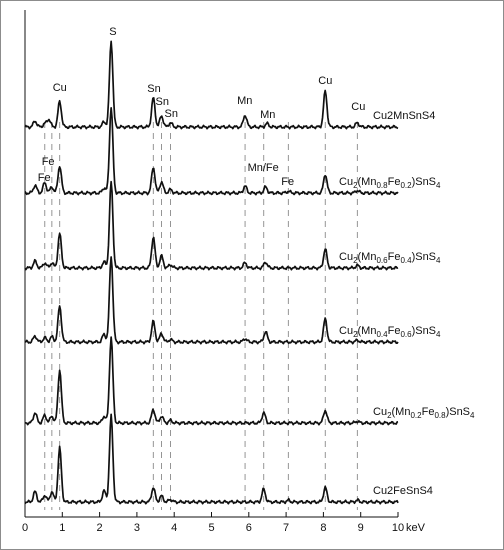 The height and width of the screenshot is (550, 504). Describe the element at coordinates (390, 332) in the screenshot. I see `series-label: Cu2(Mn0.4Fe0.6)SnS4` at that location.